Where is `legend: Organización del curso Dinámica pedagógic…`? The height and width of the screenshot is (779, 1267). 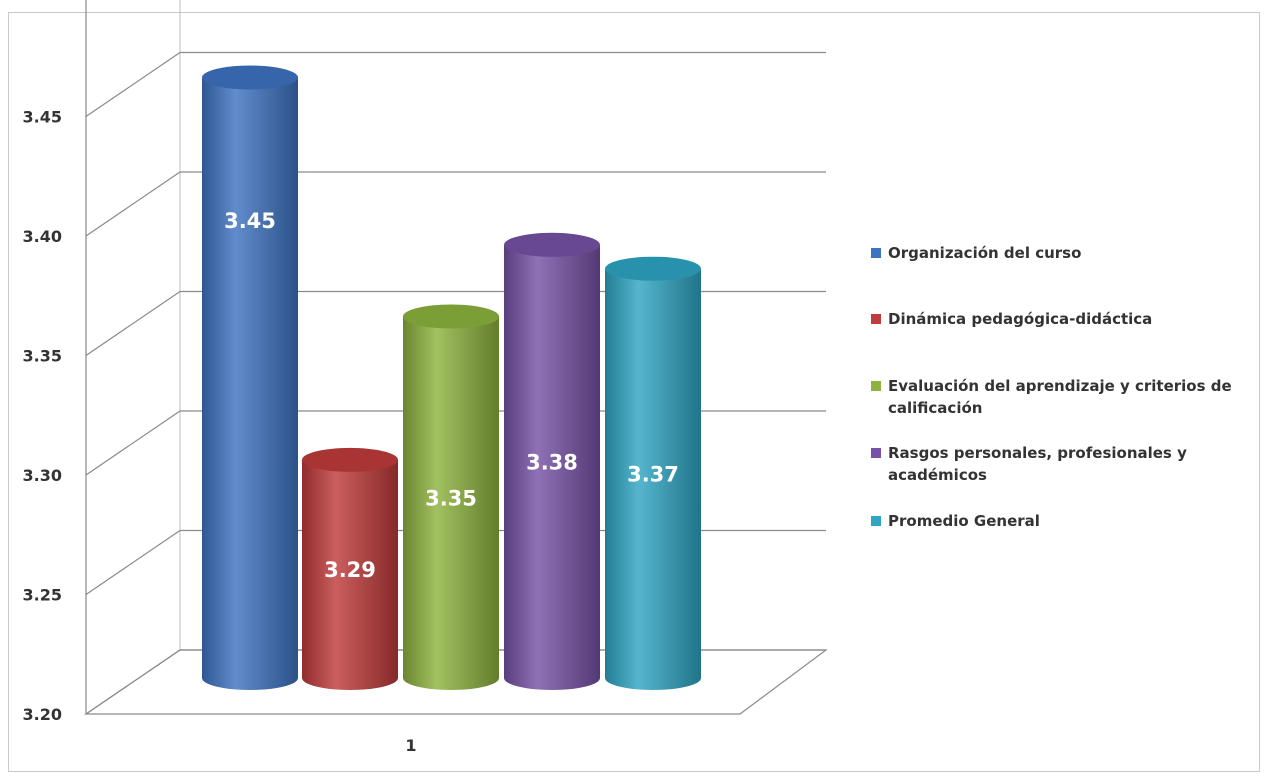 legend: Organización del curso Dinámica pedagógic… is located at coordinates (1051, 387).